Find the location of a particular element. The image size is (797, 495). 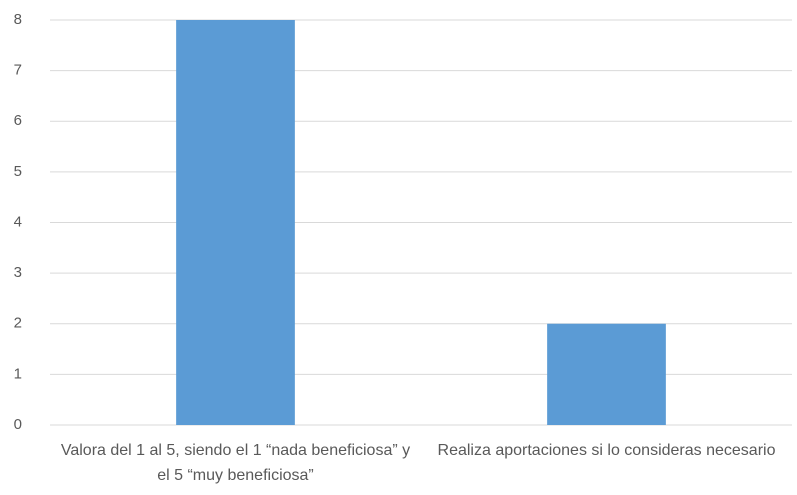

y-tick-label: 2 is located at coordinates (18, 323).